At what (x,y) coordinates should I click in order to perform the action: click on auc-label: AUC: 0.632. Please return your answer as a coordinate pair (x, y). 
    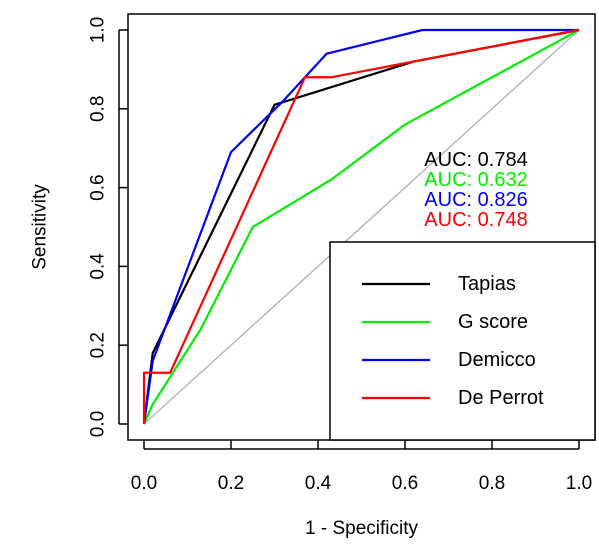
    Looking at the image, I should click on (475, 180).